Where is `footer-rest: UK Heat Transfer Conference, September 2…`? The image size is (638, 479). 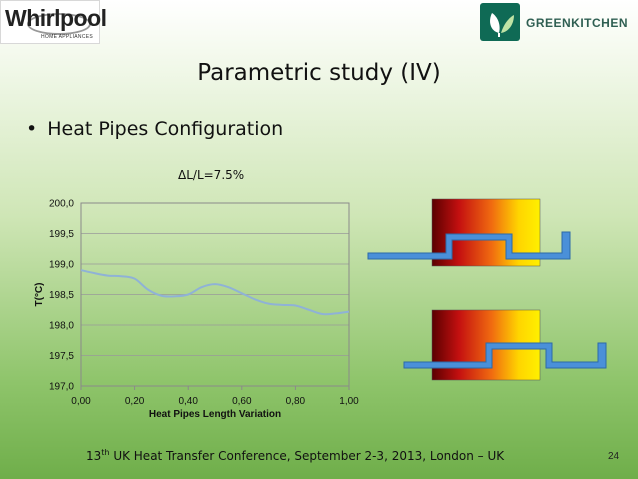 footer-rest: UK Heat Transfer Conference, September 2… is located at coordinates (307, 456).